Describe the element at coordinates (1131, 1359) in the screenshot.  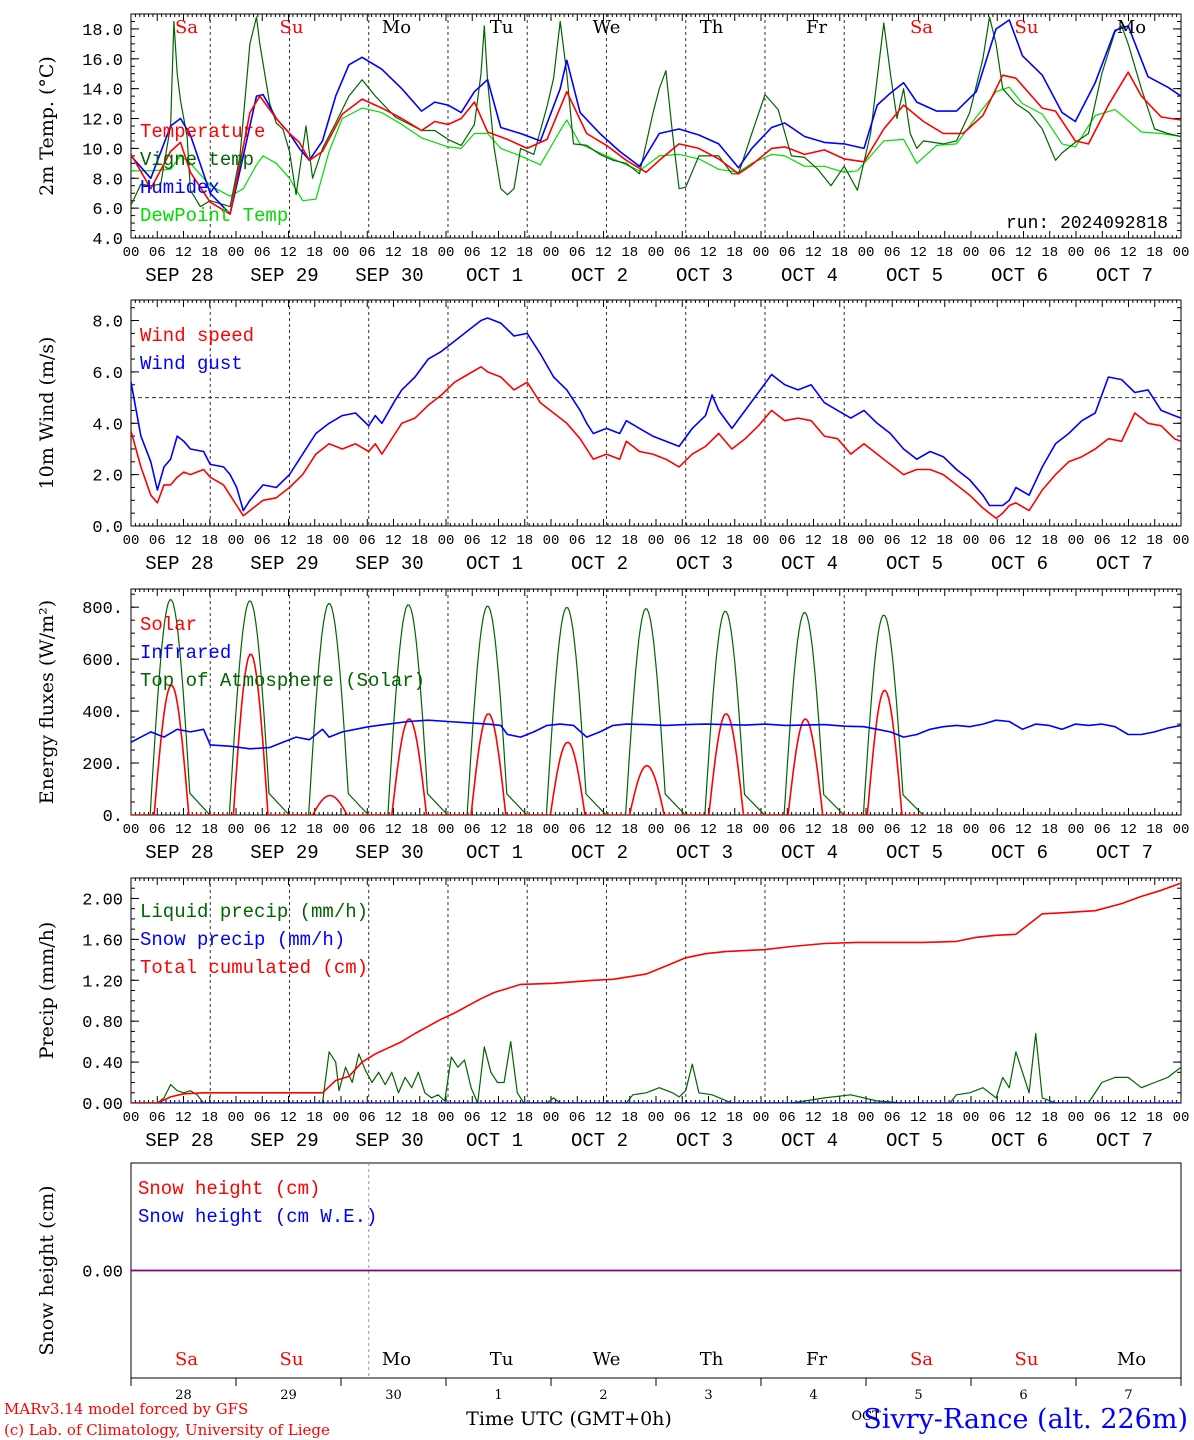
I see `weekday-label: Mo` at that location.